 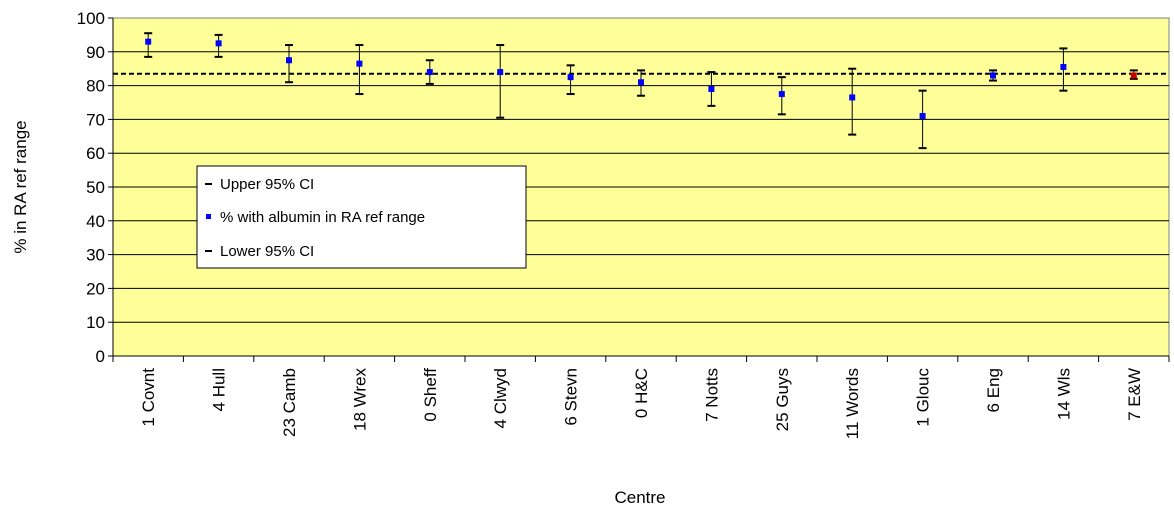 I want to click on x-tick-label: 23 Camb, so click(x=289, y=402).